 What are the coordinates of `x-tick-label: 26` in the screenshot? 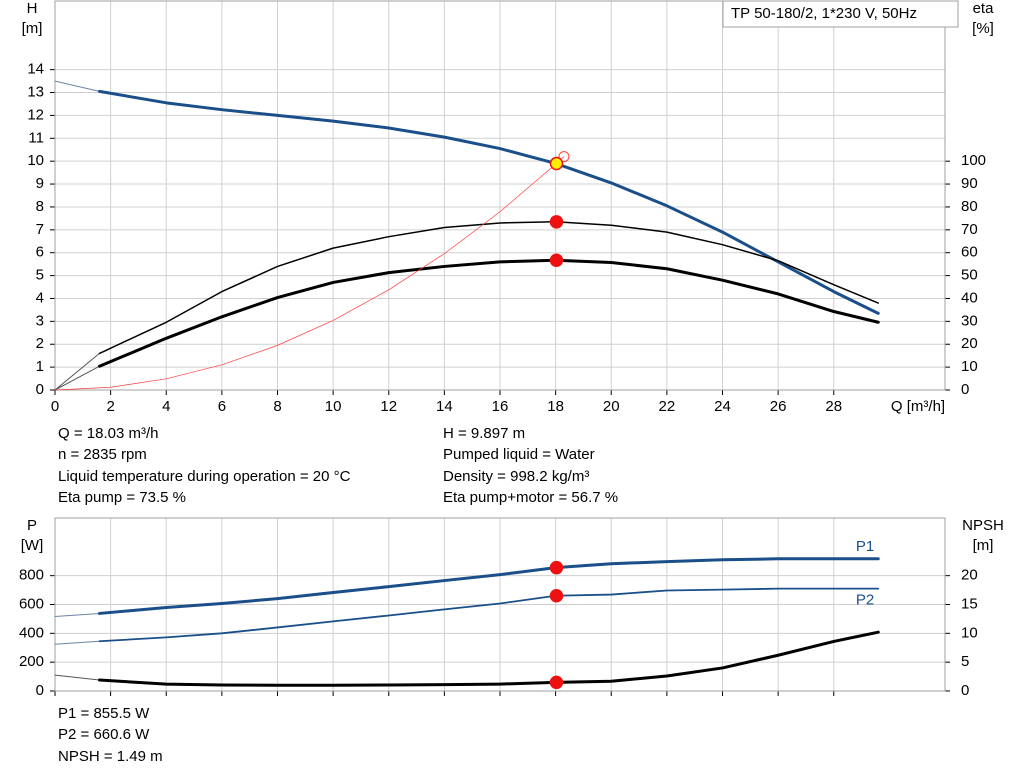 It's located at (778, 406).